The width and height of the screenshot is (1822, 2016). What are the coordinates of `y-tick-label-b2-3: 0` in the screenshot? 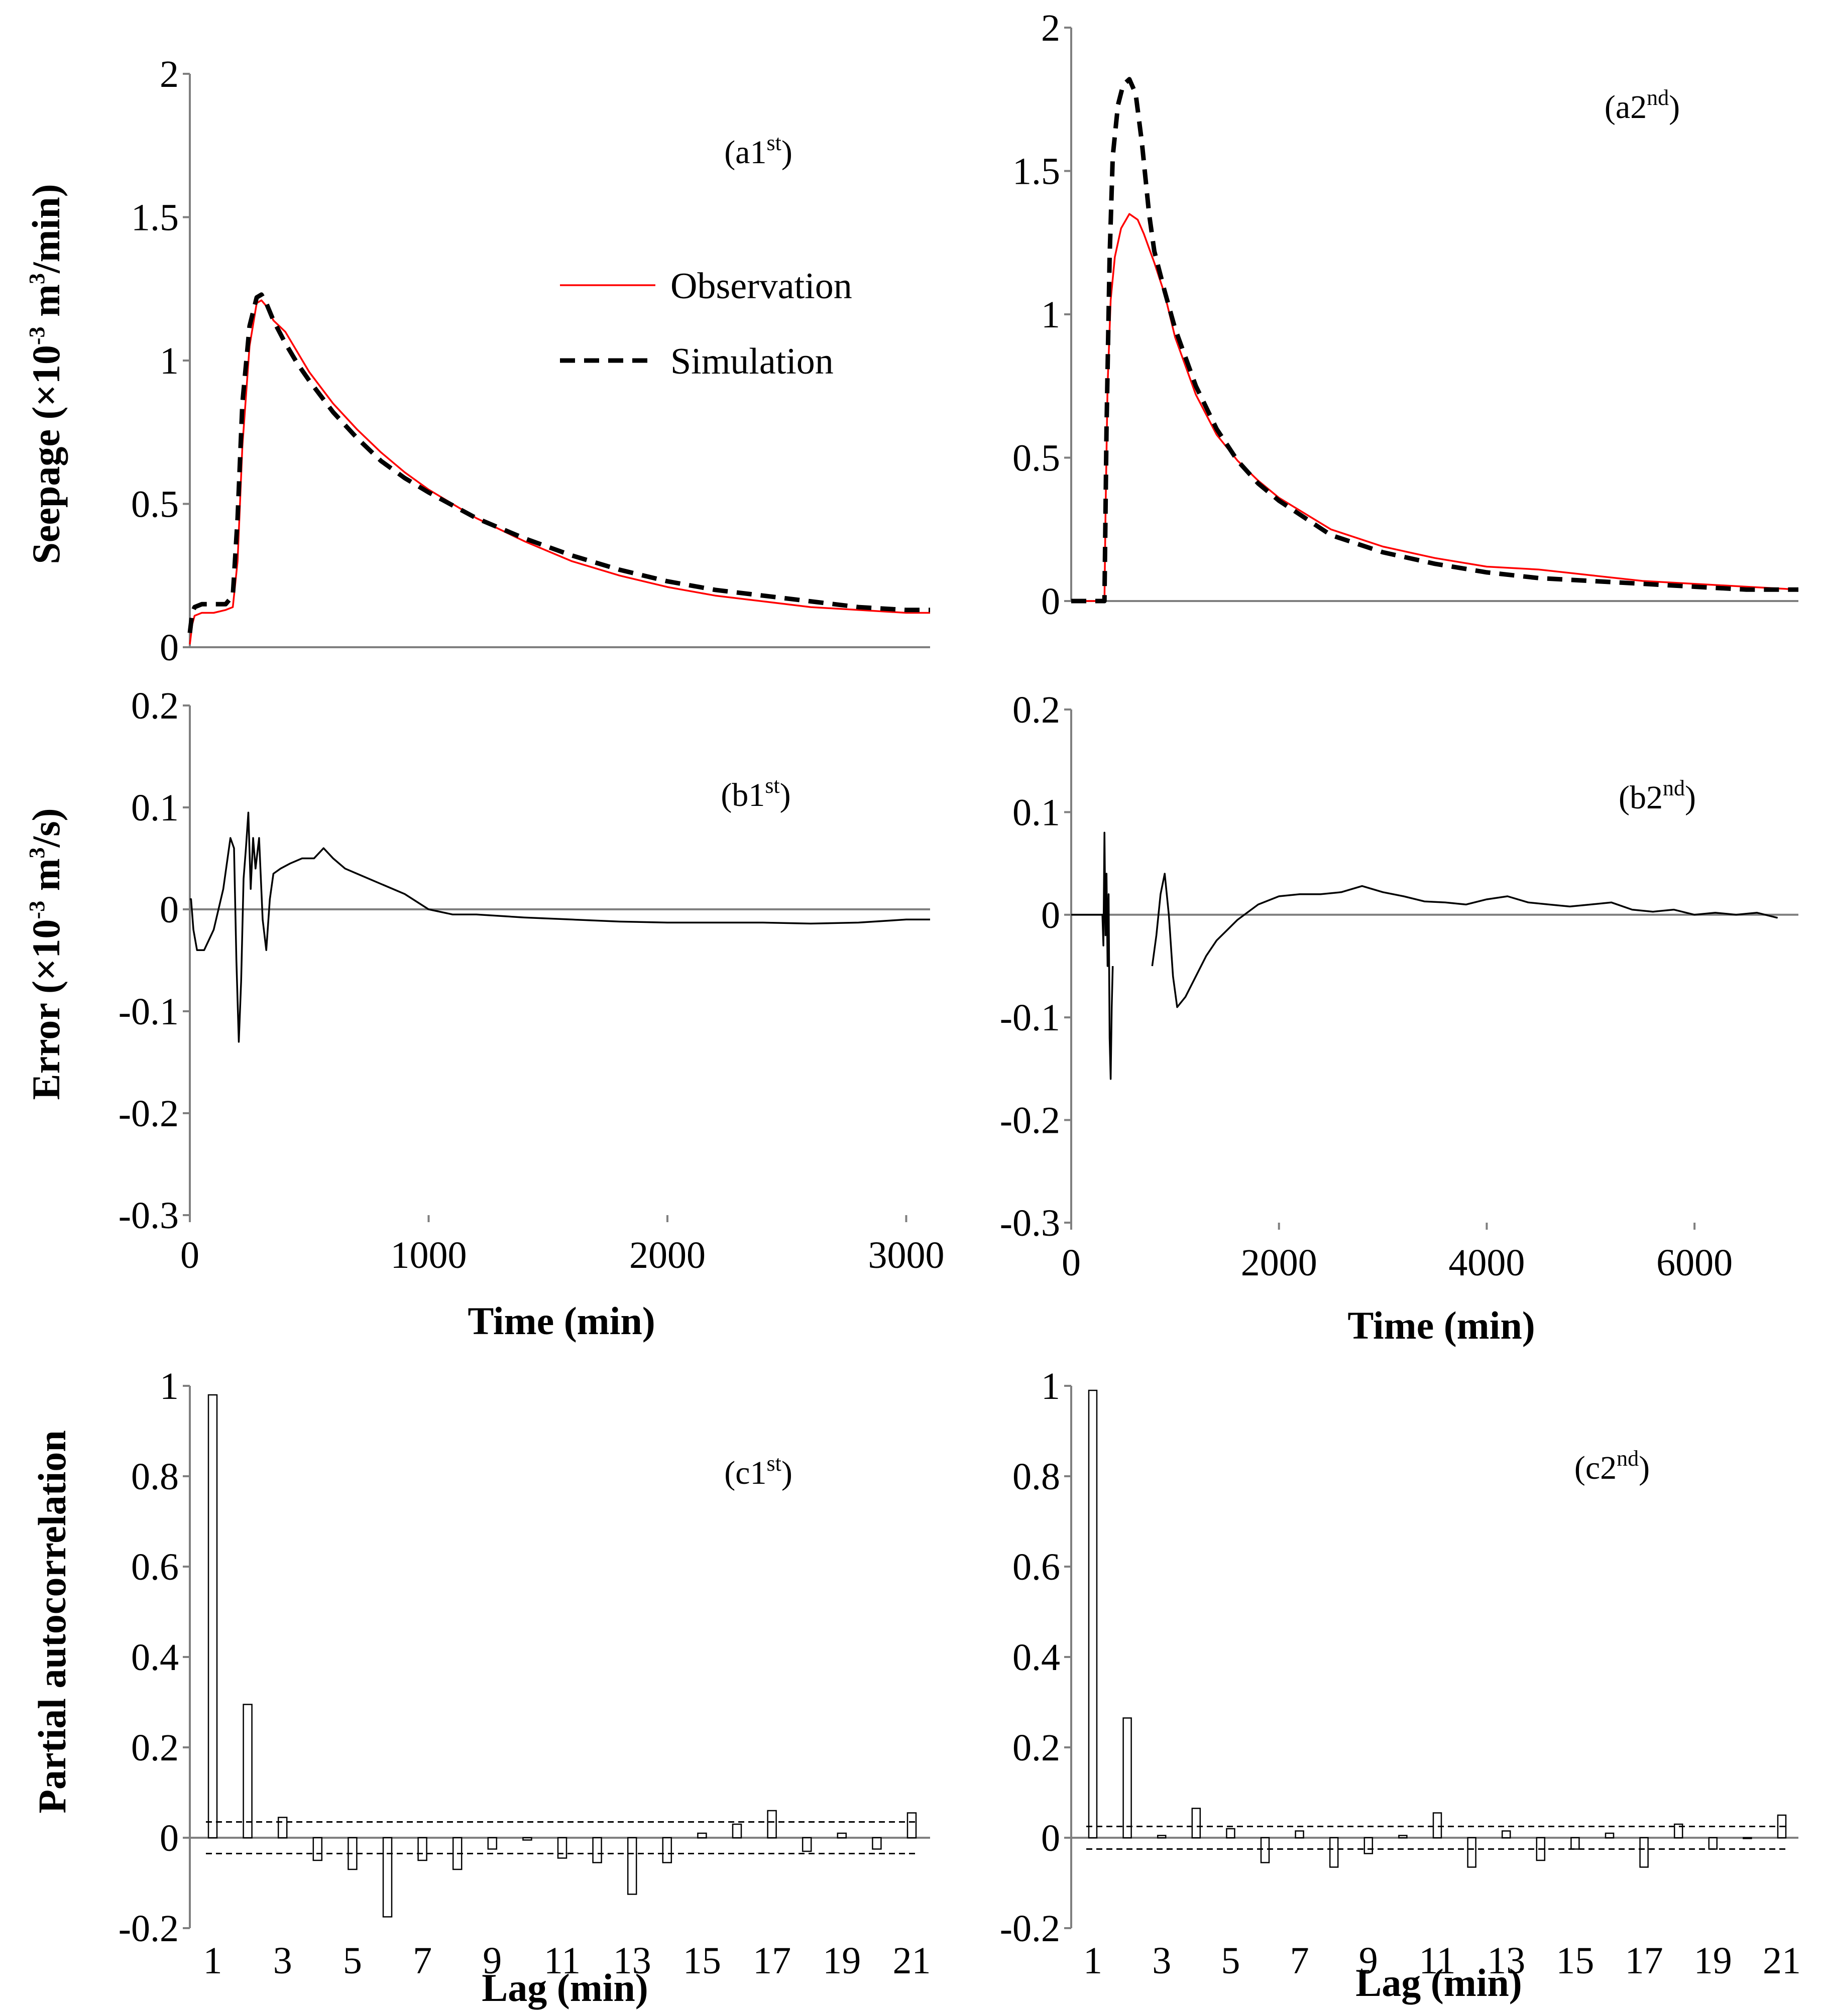 It's located at (1050, 915).